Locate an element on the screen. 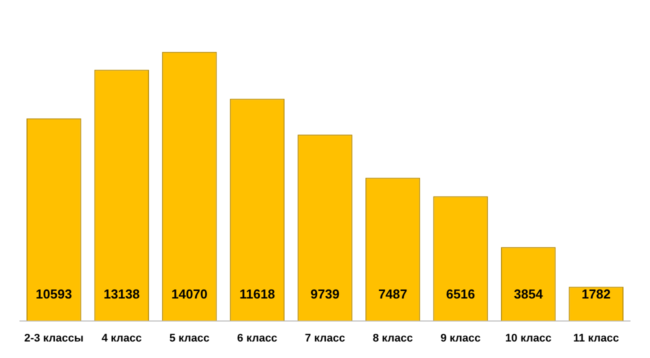 This screenshot has width=650, height=358. data-label: 9739 is located at coordinates (325, 294).